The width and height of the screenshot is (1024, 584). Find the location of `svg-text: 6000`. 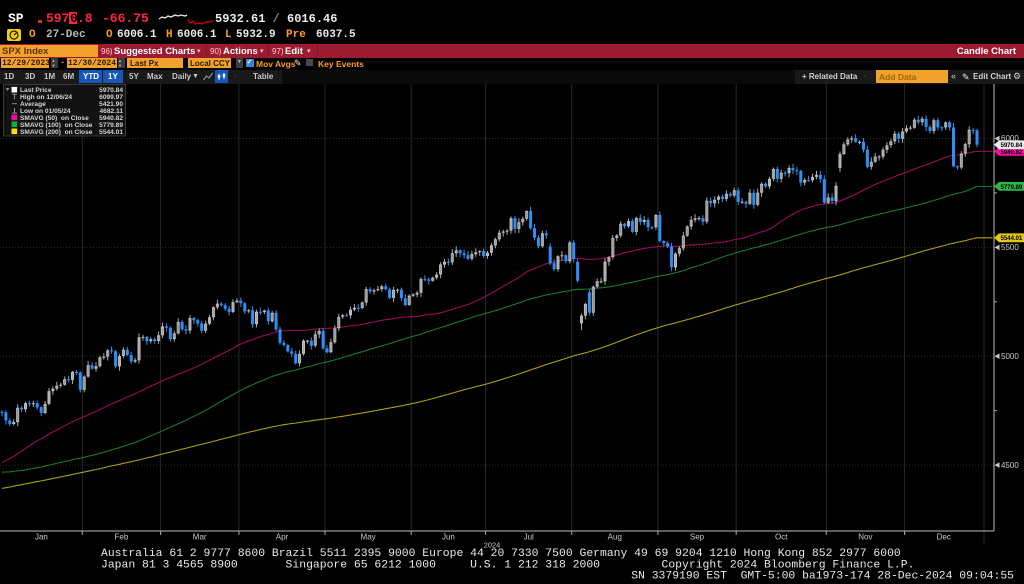

svg-text: 6000 is located at coordinates (1010, 138).